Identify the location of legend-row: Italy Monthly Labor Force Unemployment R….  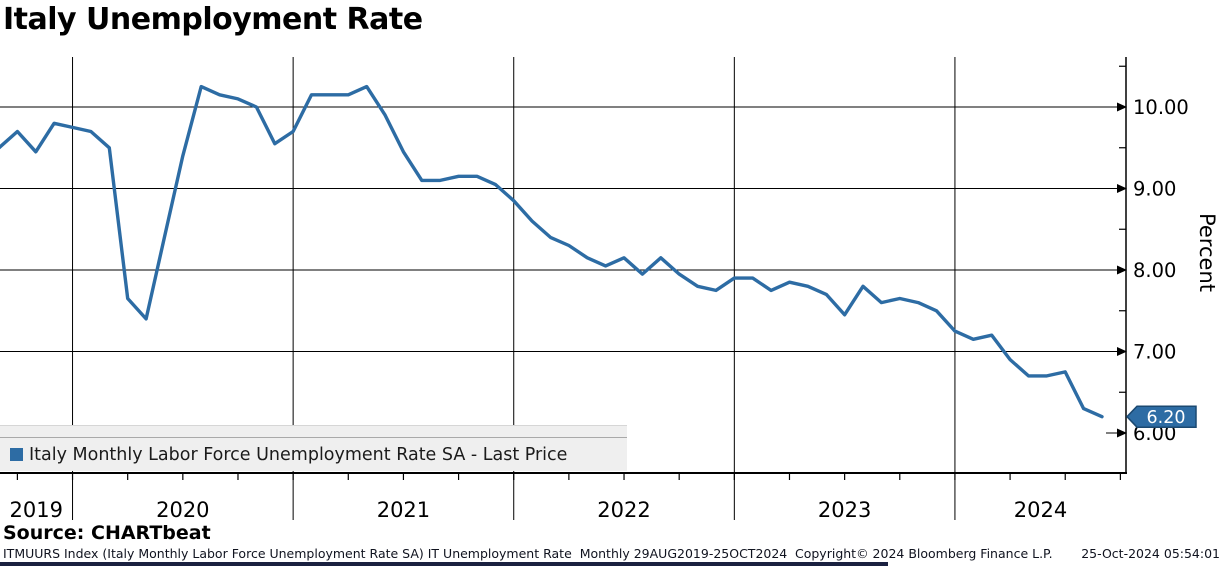
(313, 454).